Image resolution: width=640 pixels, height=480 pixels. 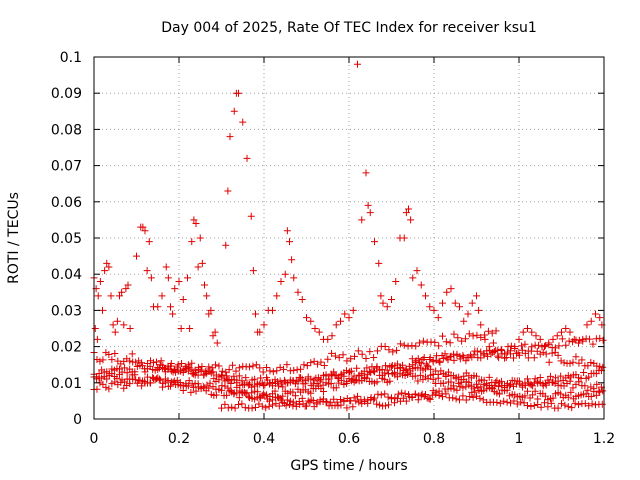 What do you see at coordinates (66, 239) in the screenshot?
I see `y-tick-label: 0.05` at bounding box center [66, 239].